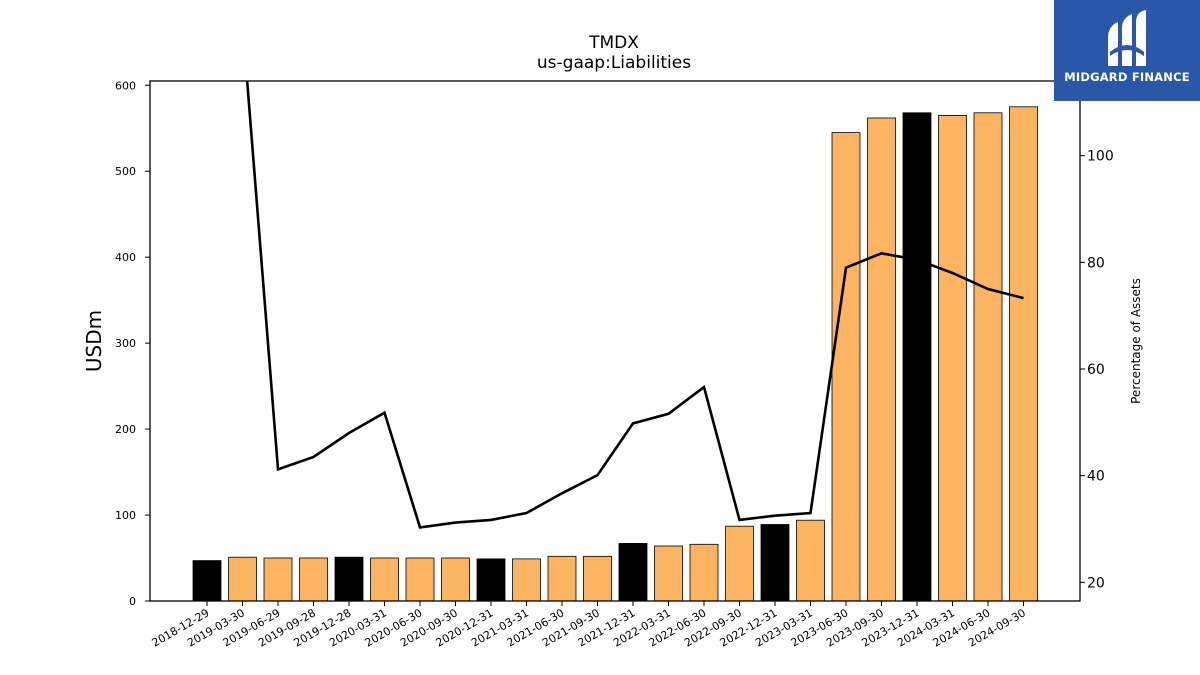 The width and height of the screenshot is (1200, 675). Describe the element at coordinates (125, 343) in the screenshot. I see `left-tick-label: 300` at that location.